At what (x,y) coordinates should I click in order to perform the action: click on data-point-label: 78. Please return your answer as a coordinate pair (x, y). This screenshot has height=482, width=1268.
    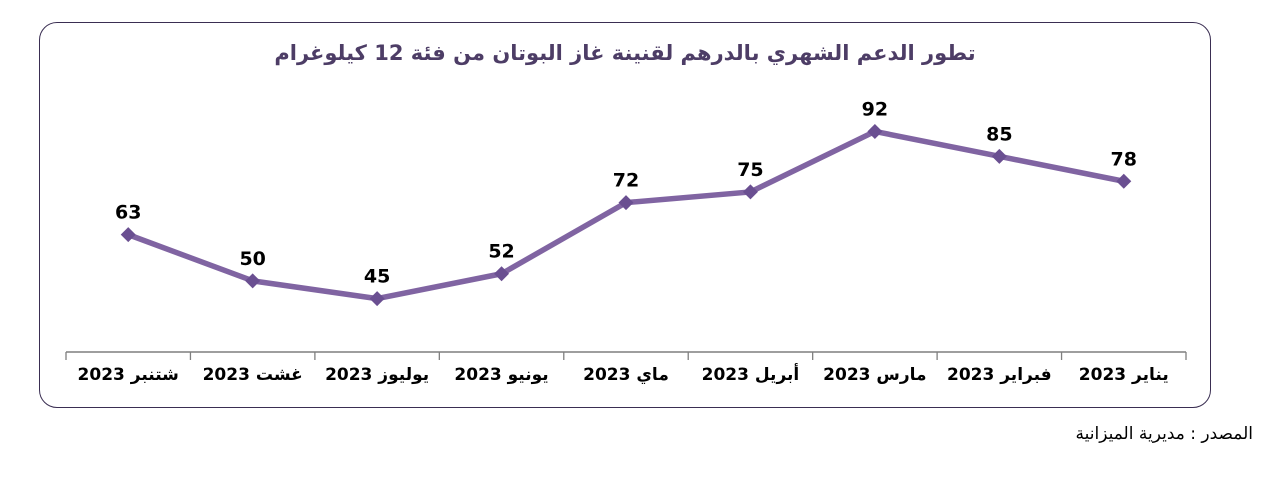
    Looking at the image, I should click on (1124, 159).